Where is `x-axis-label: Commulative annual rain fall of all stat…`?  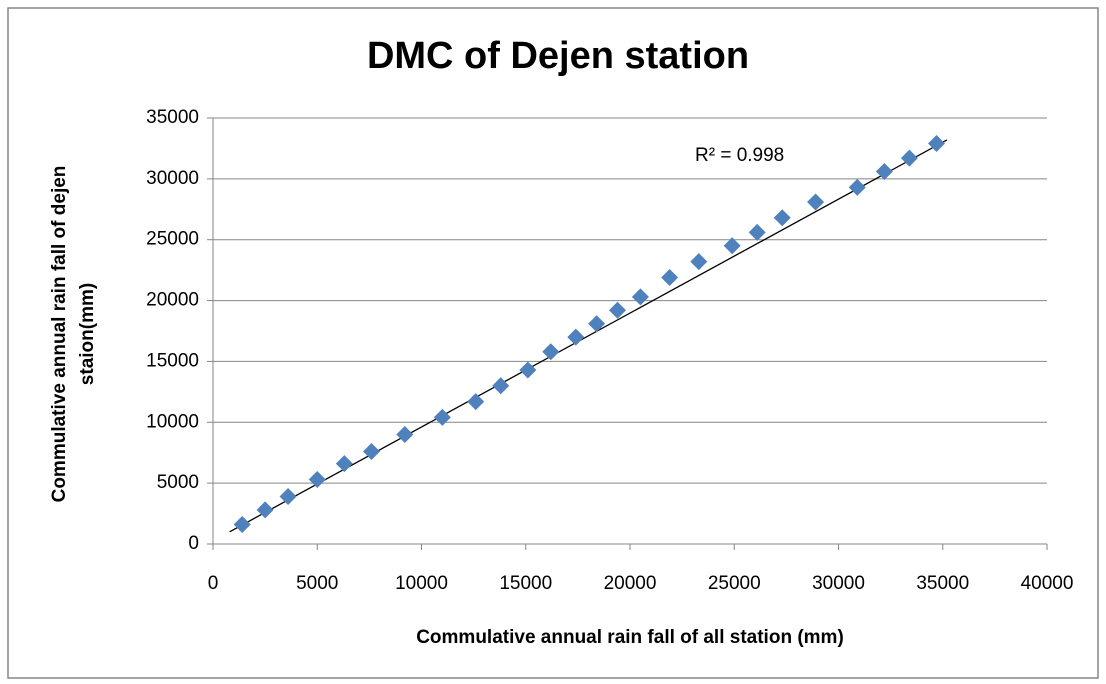
x-axis-label: Commulative annual rain fall of all stat… is located at coordinates (630, 637).